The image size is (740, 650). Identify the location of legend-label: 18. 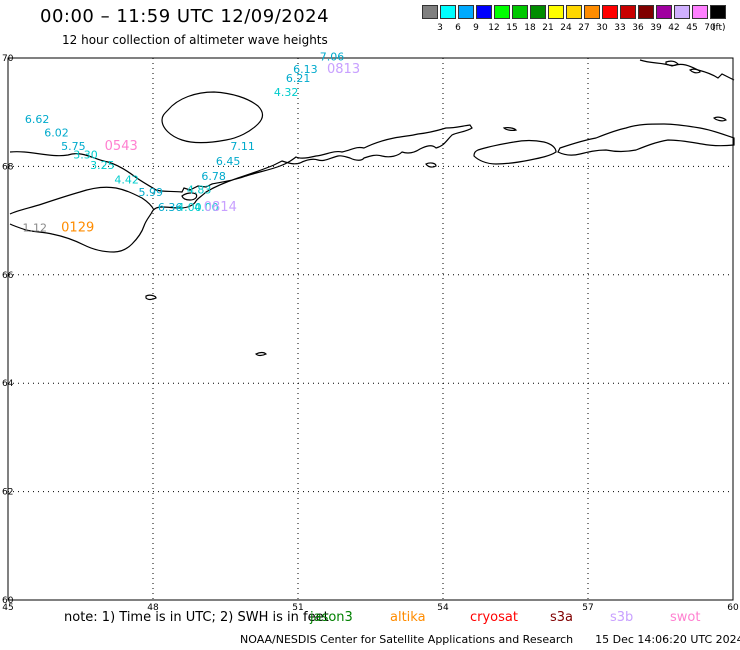
(530, 28).